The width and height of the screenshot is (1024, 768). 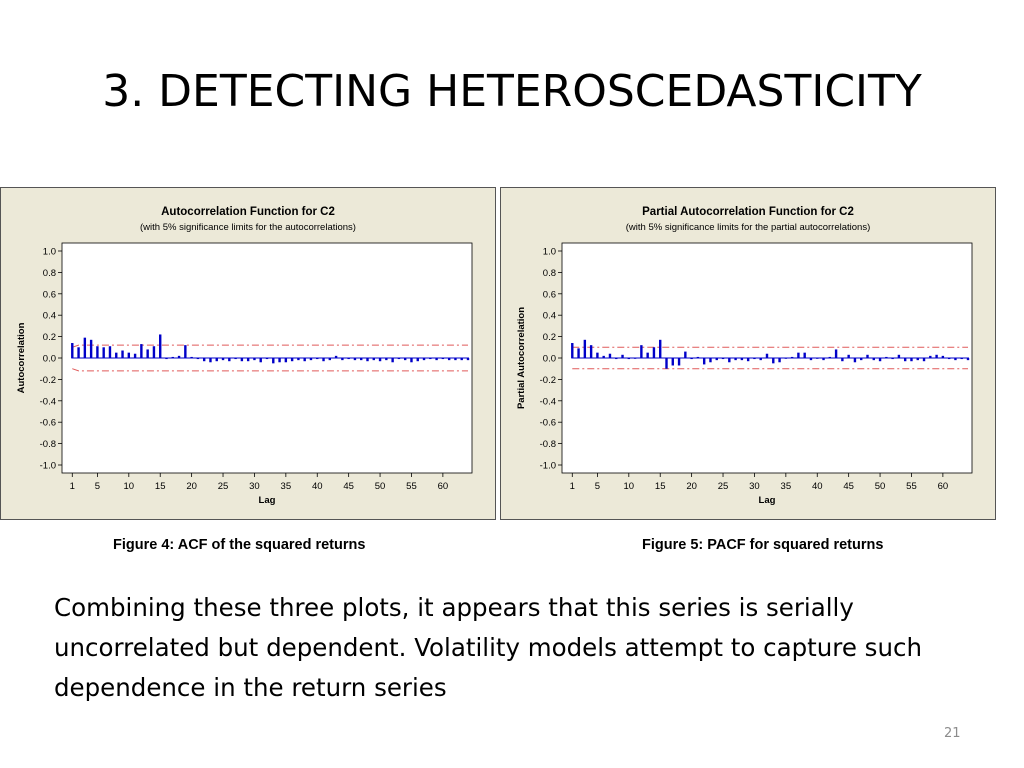 I want to click on x-tick-label: 50, so click(x=880, y=486).